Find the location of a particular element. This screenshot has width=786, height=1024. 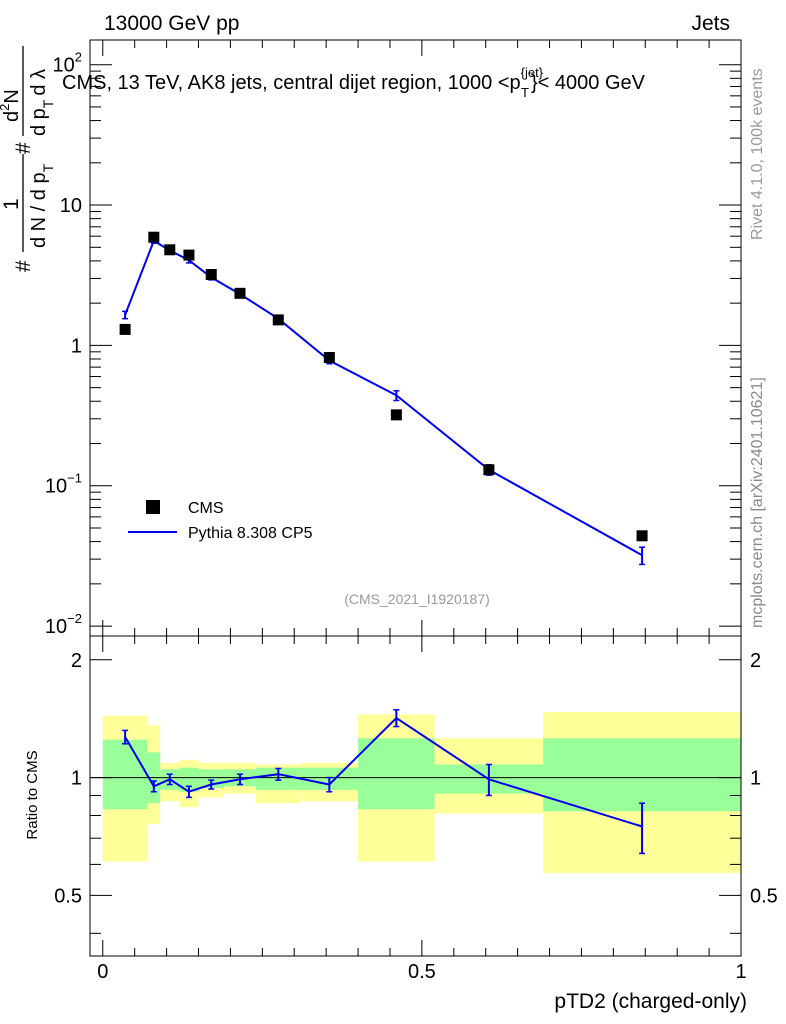

header-right-label: Jets is located at coordinates (710, 23).